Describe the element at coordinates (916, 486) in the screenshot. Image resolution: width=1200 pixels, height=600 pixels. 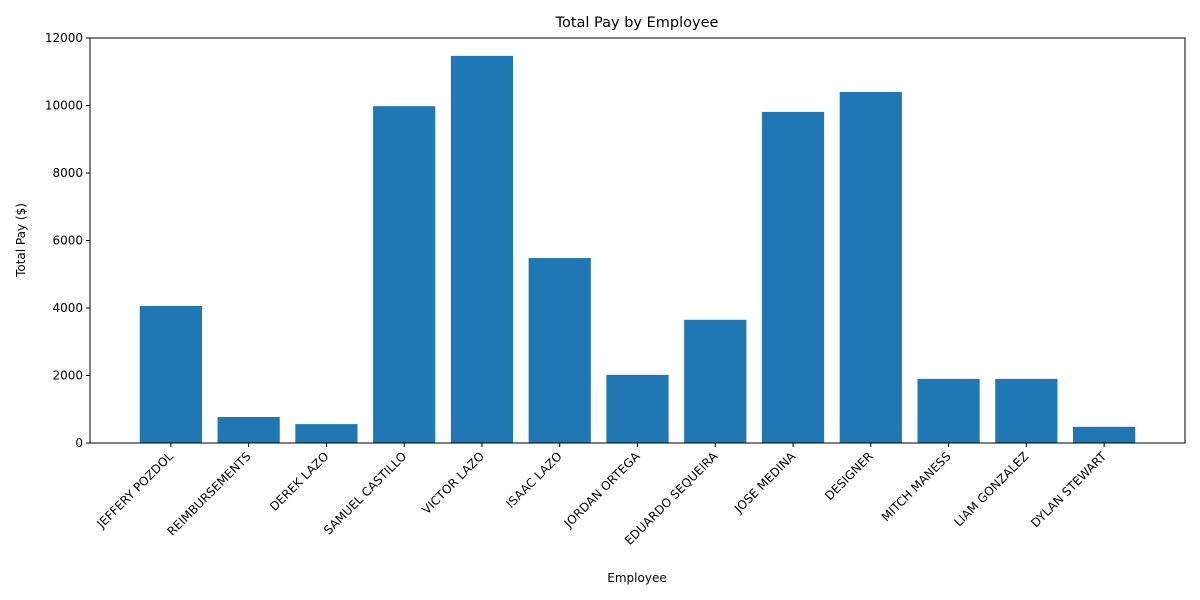
I see `x-tick-label: MITCH MANESS` at that location.